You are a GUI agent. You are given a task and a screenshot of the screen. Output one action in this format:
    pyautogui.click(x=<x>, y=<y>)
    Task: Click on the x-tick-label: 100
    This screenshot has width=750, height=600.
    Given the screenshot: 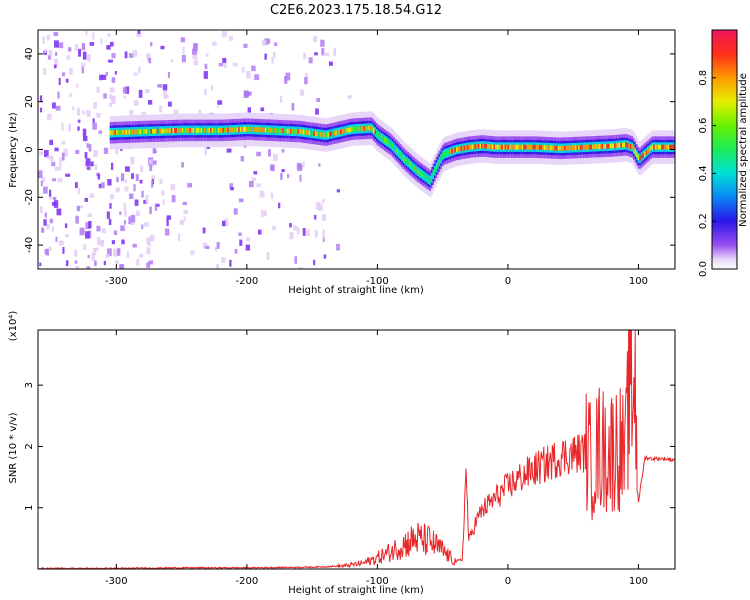 What is the action you would take?
    pyautogui.click(x=638, y=281)
    